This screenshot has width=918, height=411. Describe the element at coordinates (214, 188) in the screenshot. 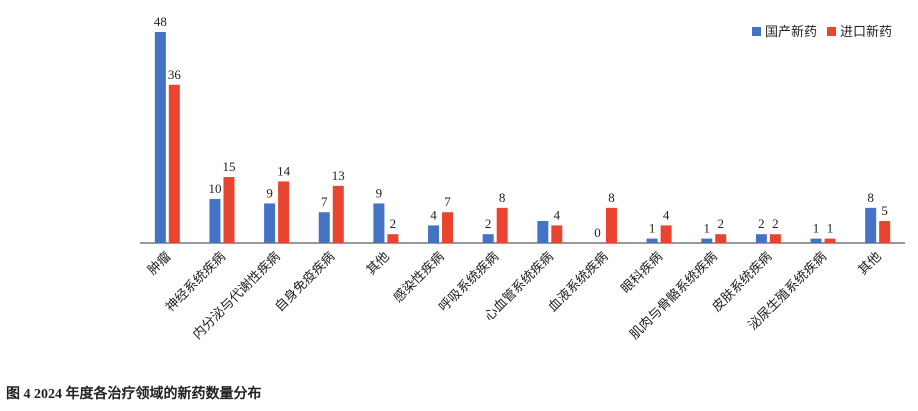

I see `data-label: 10` at that location.